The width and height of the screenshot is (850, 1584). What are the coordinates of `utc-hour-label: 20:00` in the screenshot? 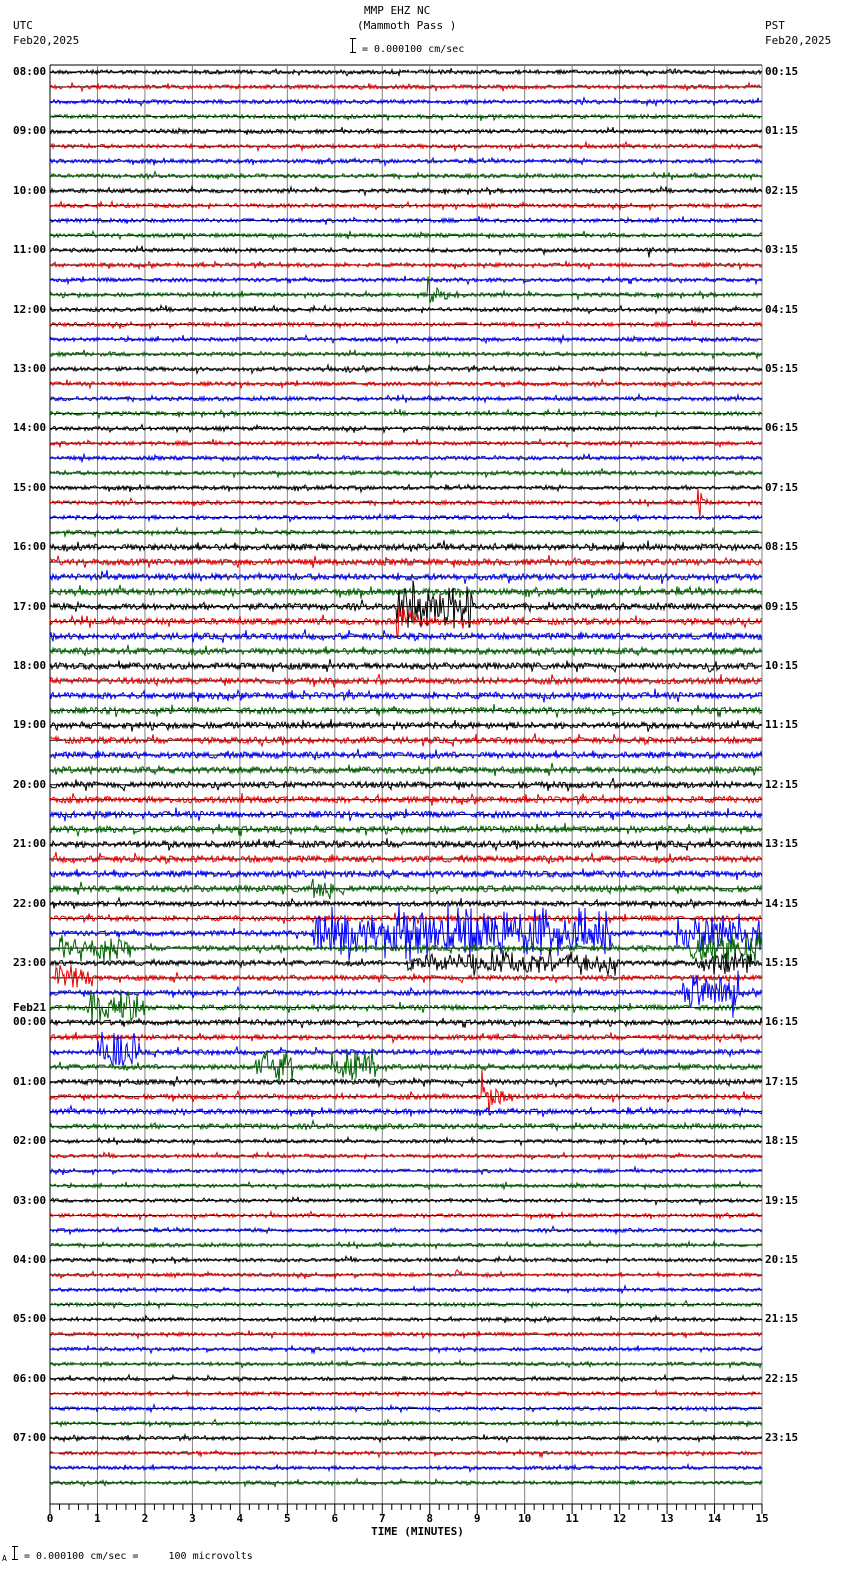 It's located at (30, 784).